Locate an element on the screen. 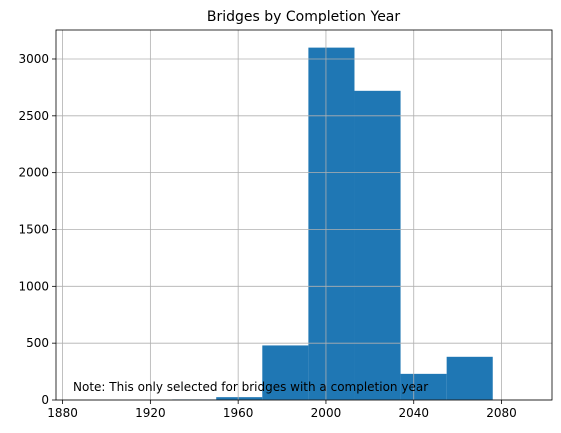 The image size is (561, 433). y-tick-label-6: 3000 is located at coordinates (33, 59).